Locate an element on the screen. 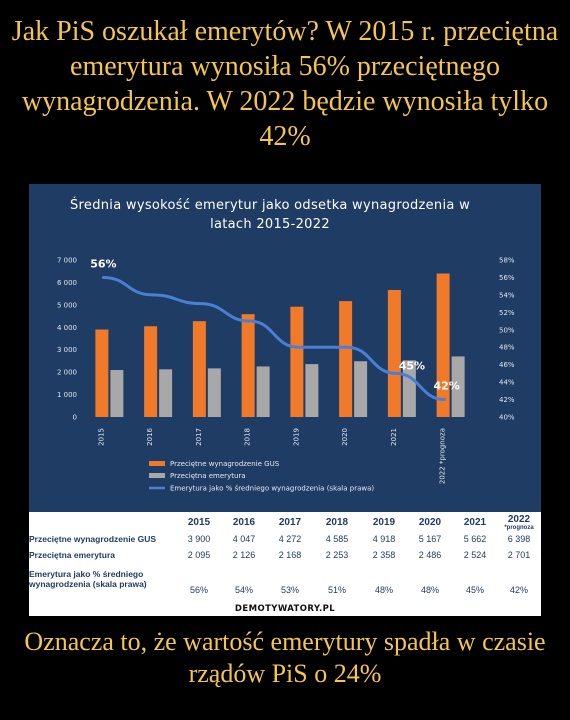 The height and width of the screenshot is (720, 570). forecast-note: *prognoza is located at coordinates (519, 528).